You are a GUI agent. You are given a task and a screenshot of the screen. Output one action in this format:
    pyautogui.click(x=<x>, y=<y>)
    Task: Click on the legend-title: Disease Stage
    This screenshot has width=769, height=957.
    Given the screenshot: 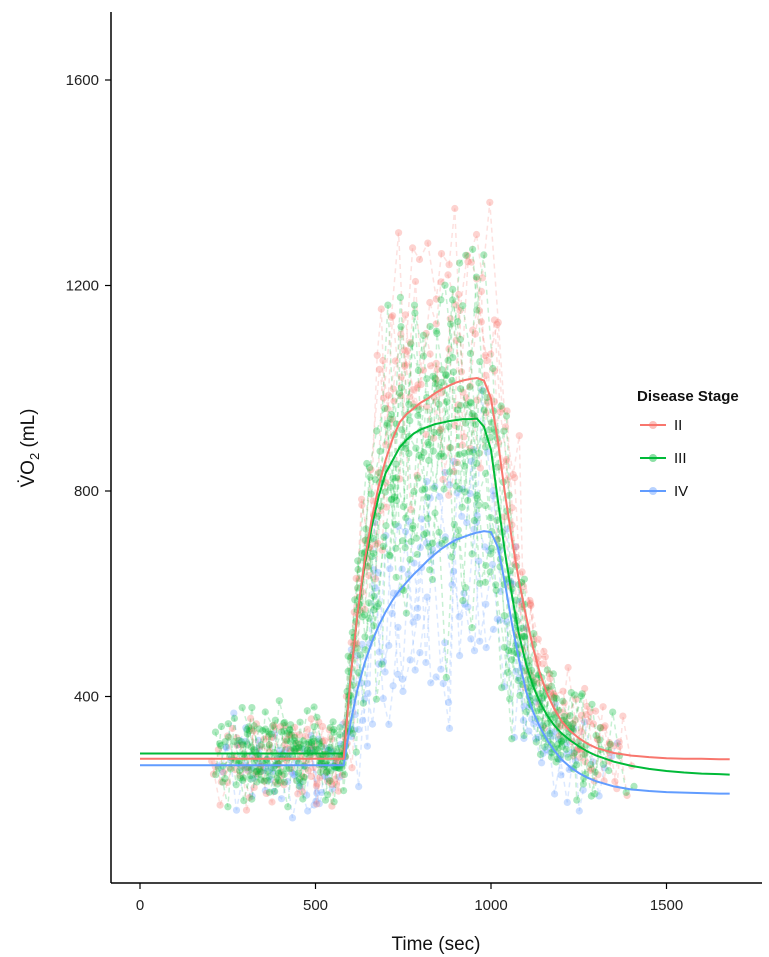 What is the action you would take?
    pyautogui.click(x=688, y=396)
    